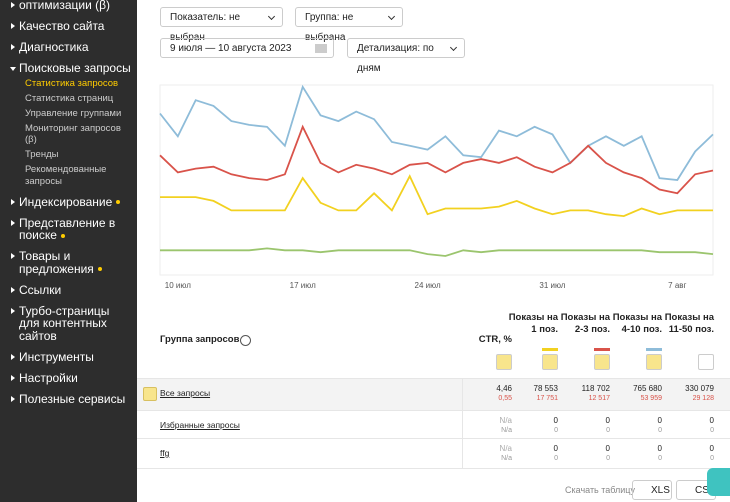  What do you see at coordinates (303, 285) in the screenshot?
I see `x-tick-label: 17 июл` at bounding box center [303, 285].